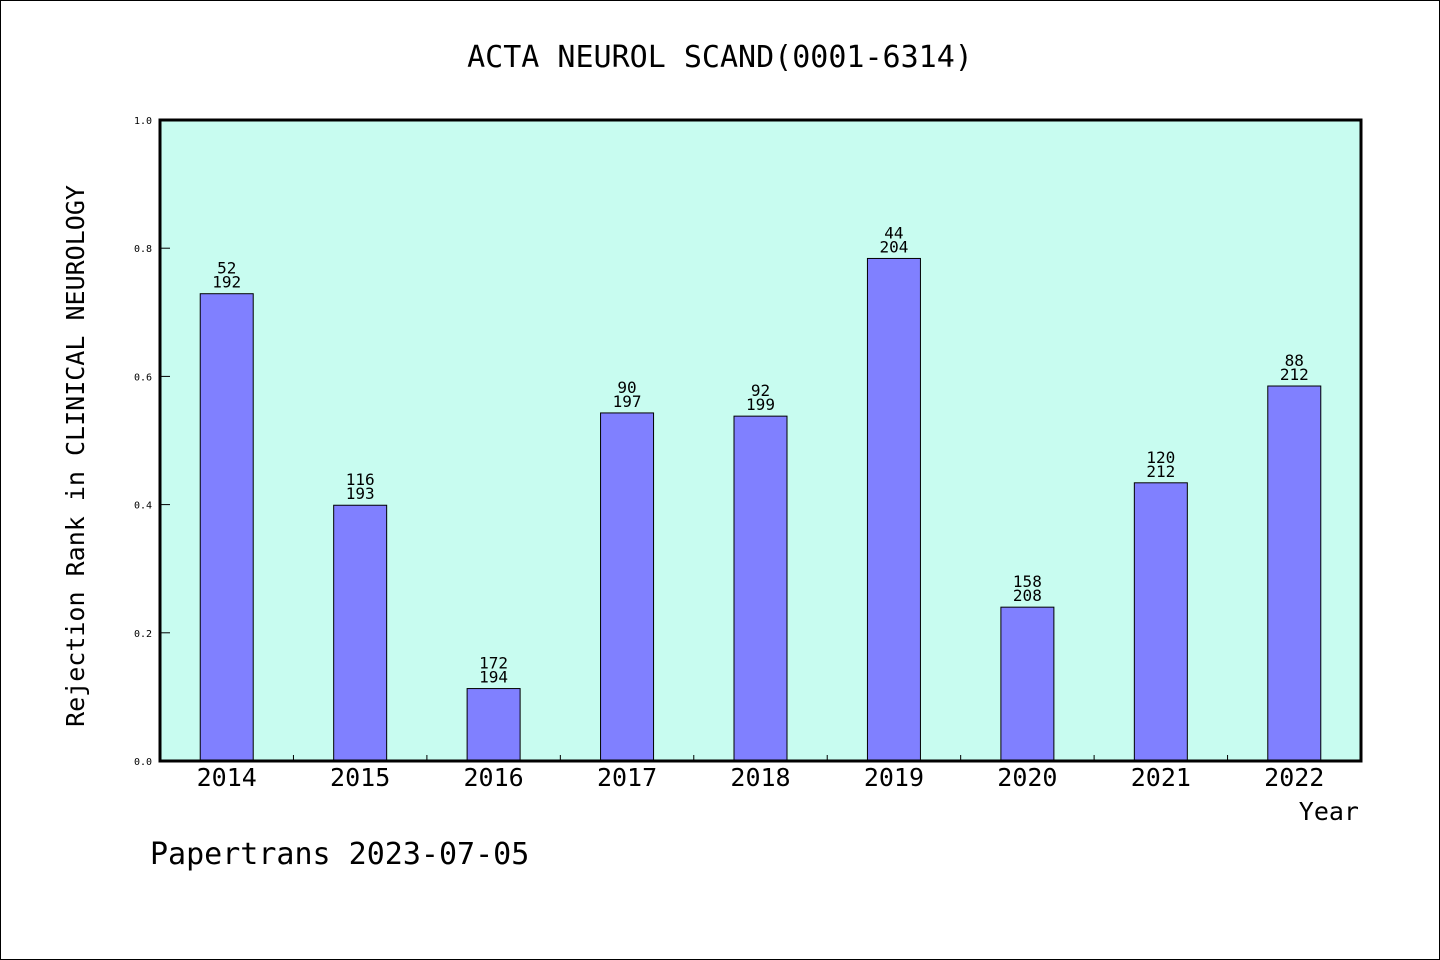  I want to click on bar-2017, so click(627, 587).